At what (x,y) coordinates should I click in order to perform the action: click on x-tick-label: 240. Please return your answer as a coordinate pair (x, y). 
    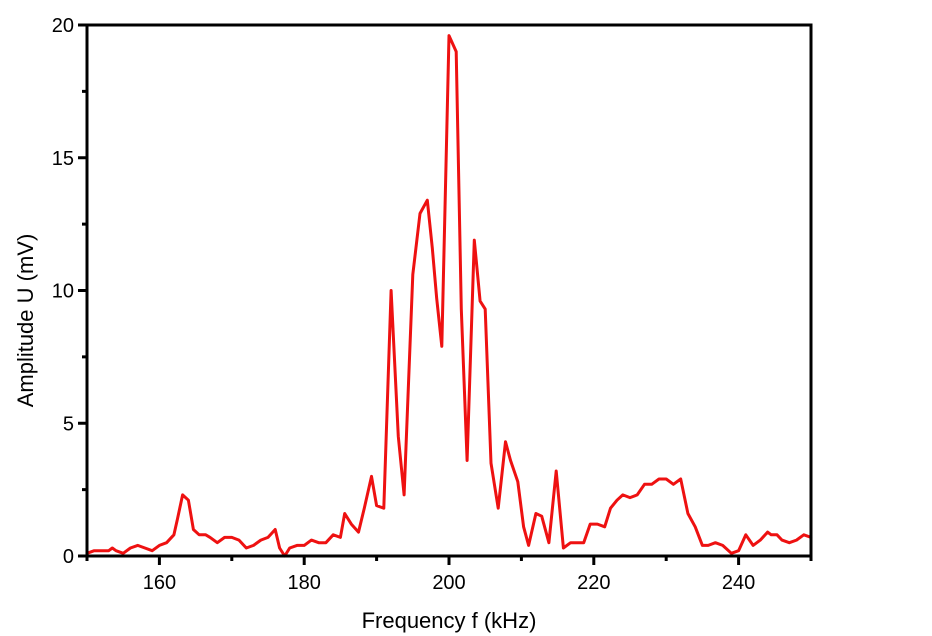
    Looking at the image, I should click on (738, 583).